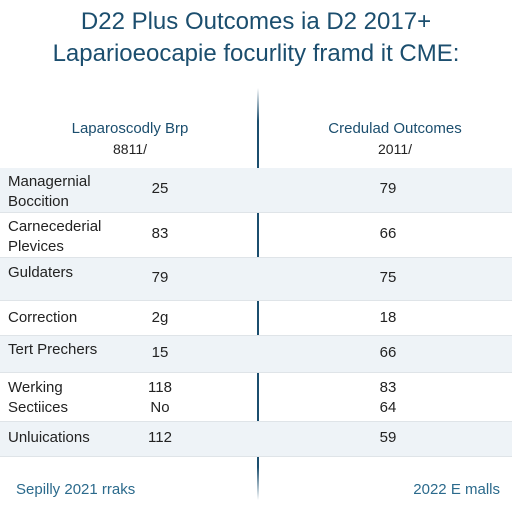 This screenshot has width=512, height=512. I want to click on page-title: D22 Plus Outcomes ia D2 2017+, so click(256, 21).